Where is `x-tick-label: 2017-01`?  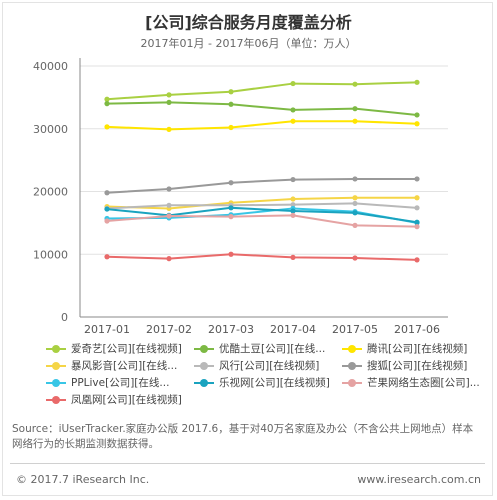 x-tick-label: 2017-01 is located at coordinates (107, 329).